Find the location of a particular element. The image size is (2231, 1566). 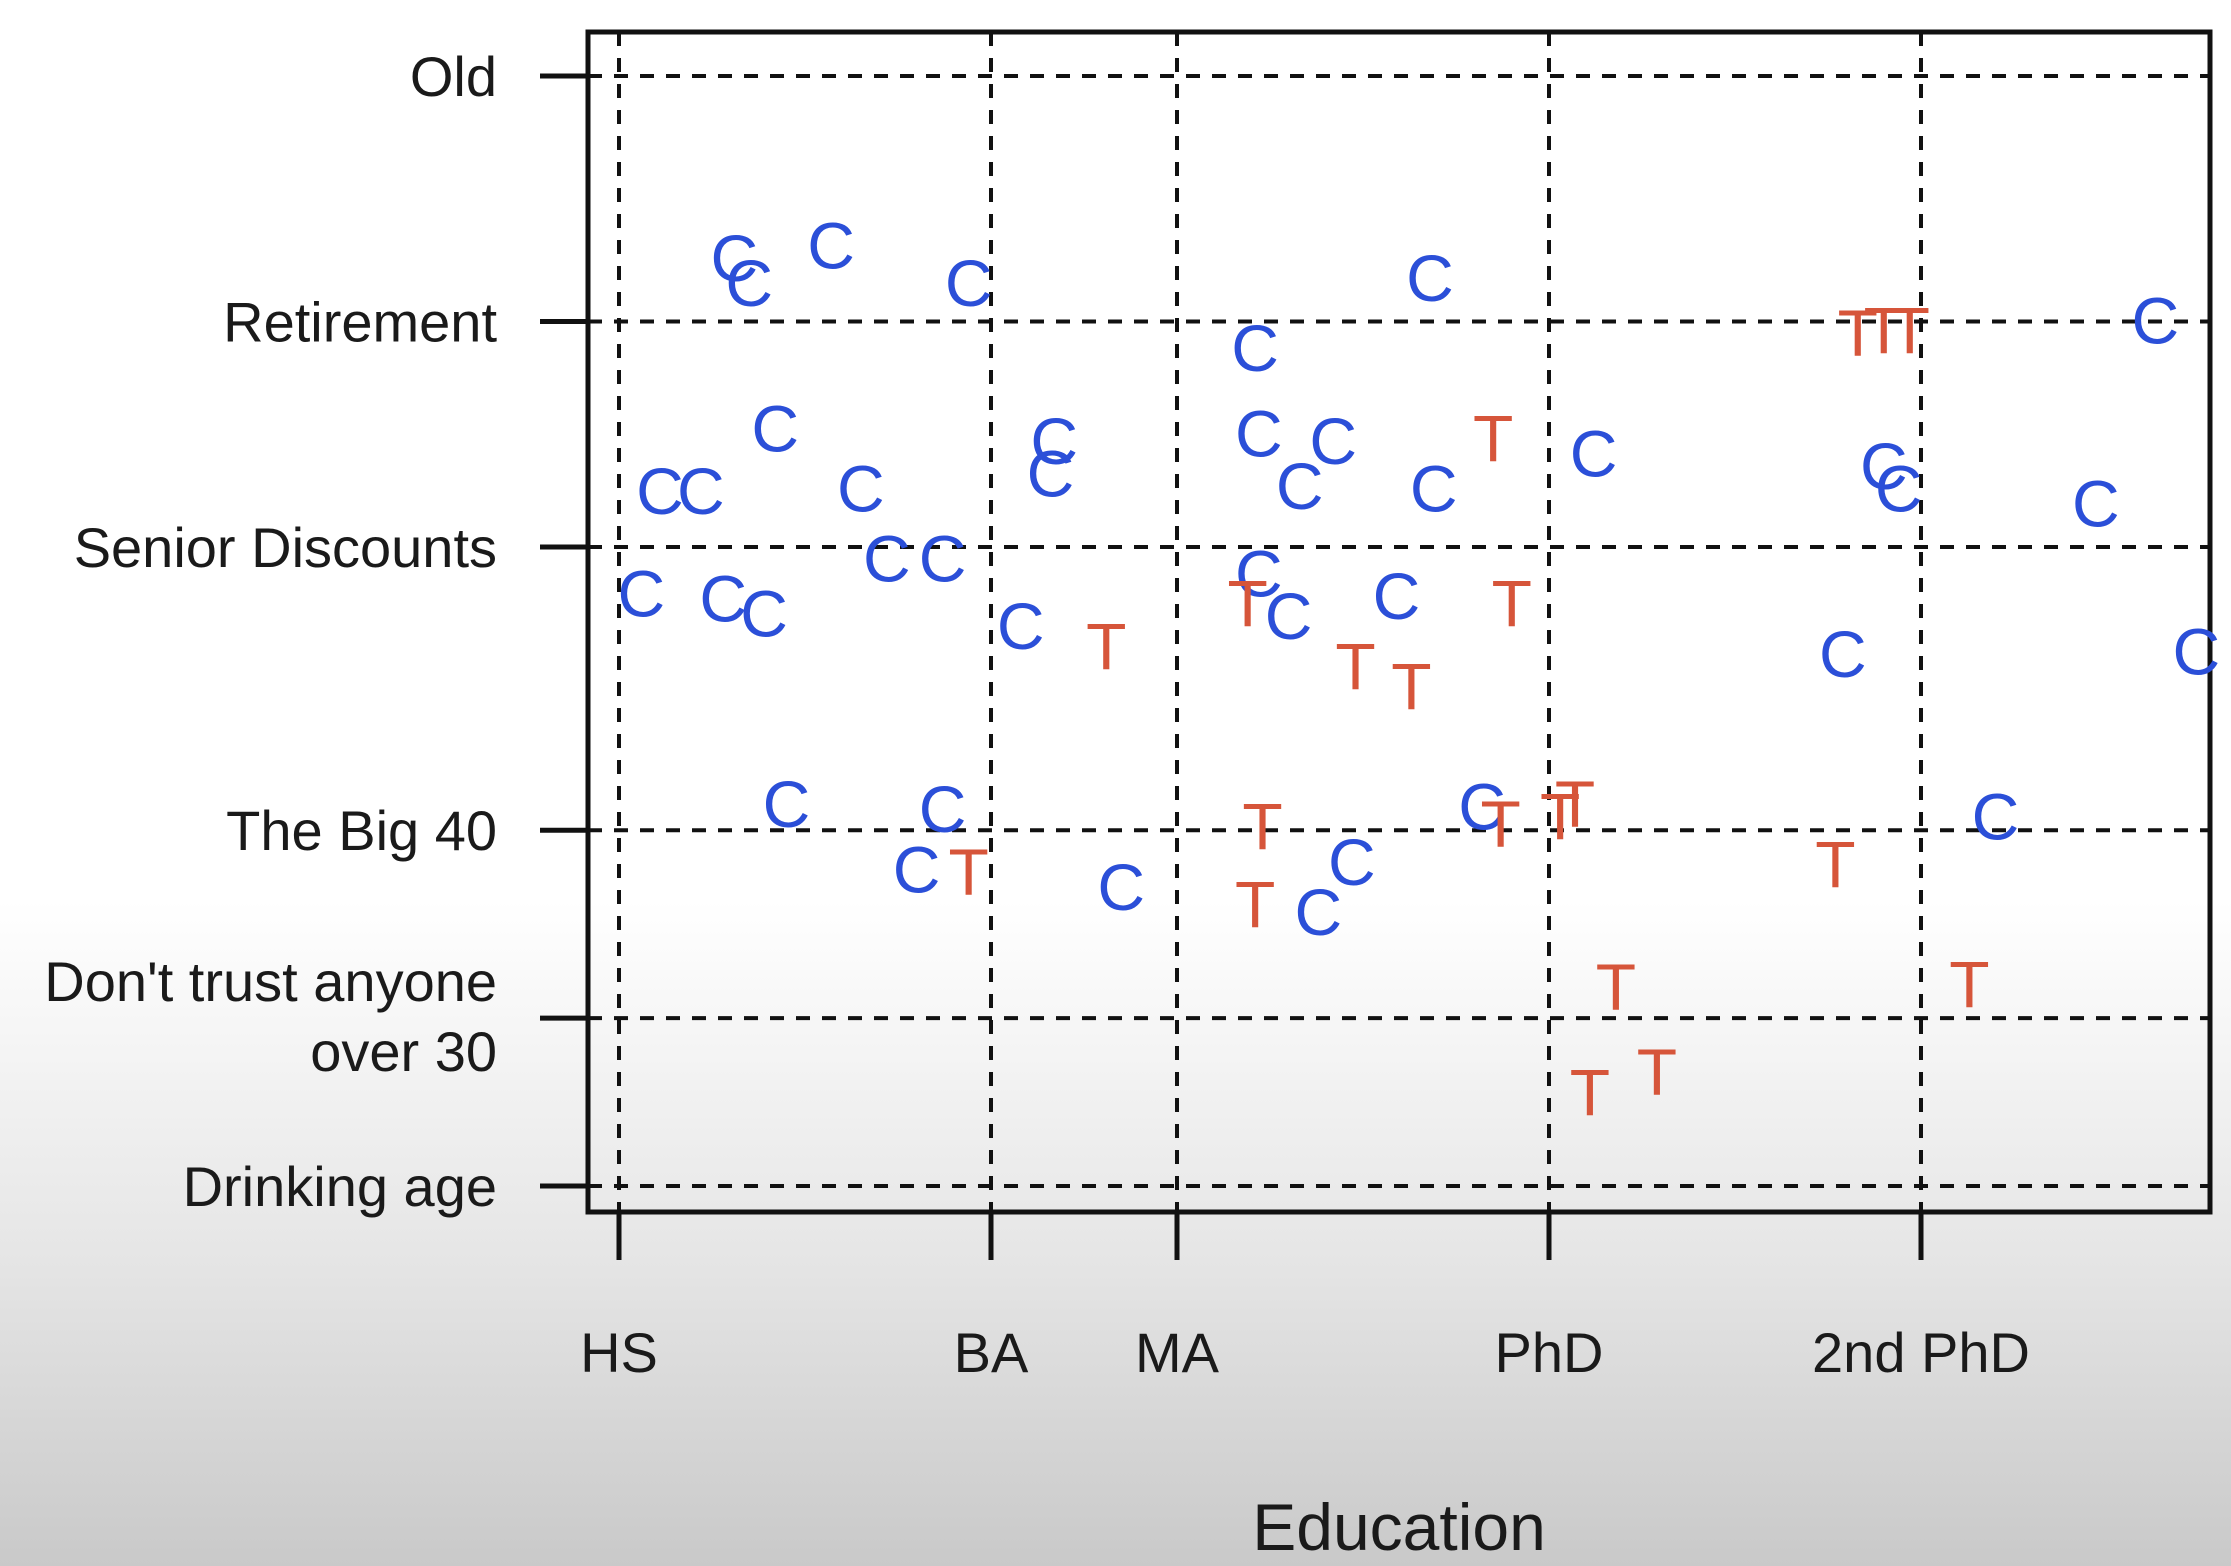

x-tick-label: HS is located at coordinates (619, 1352).